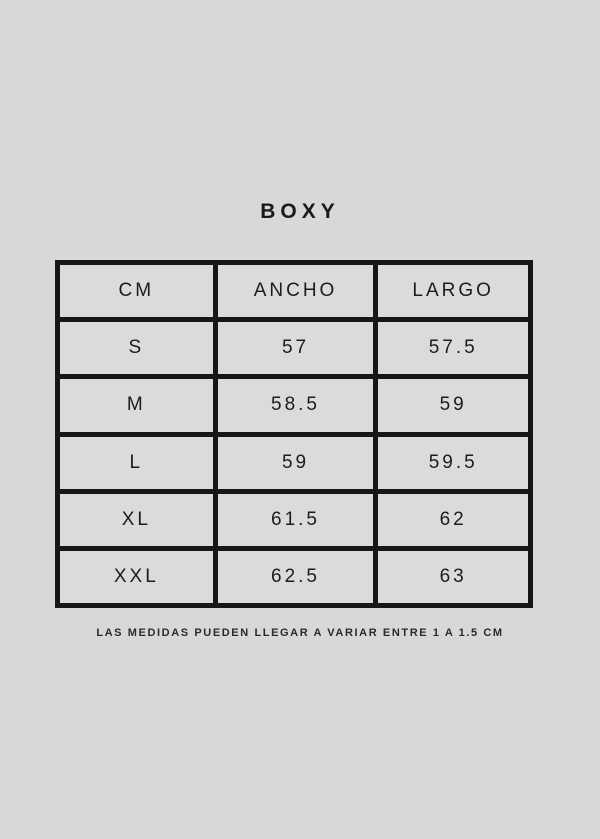 The height and width of the screenshot is (839, 600). What do you see at coordinates (136, 405) in the screenshot?
I see `size-cell-m: M` at bounding box center [136, 405].